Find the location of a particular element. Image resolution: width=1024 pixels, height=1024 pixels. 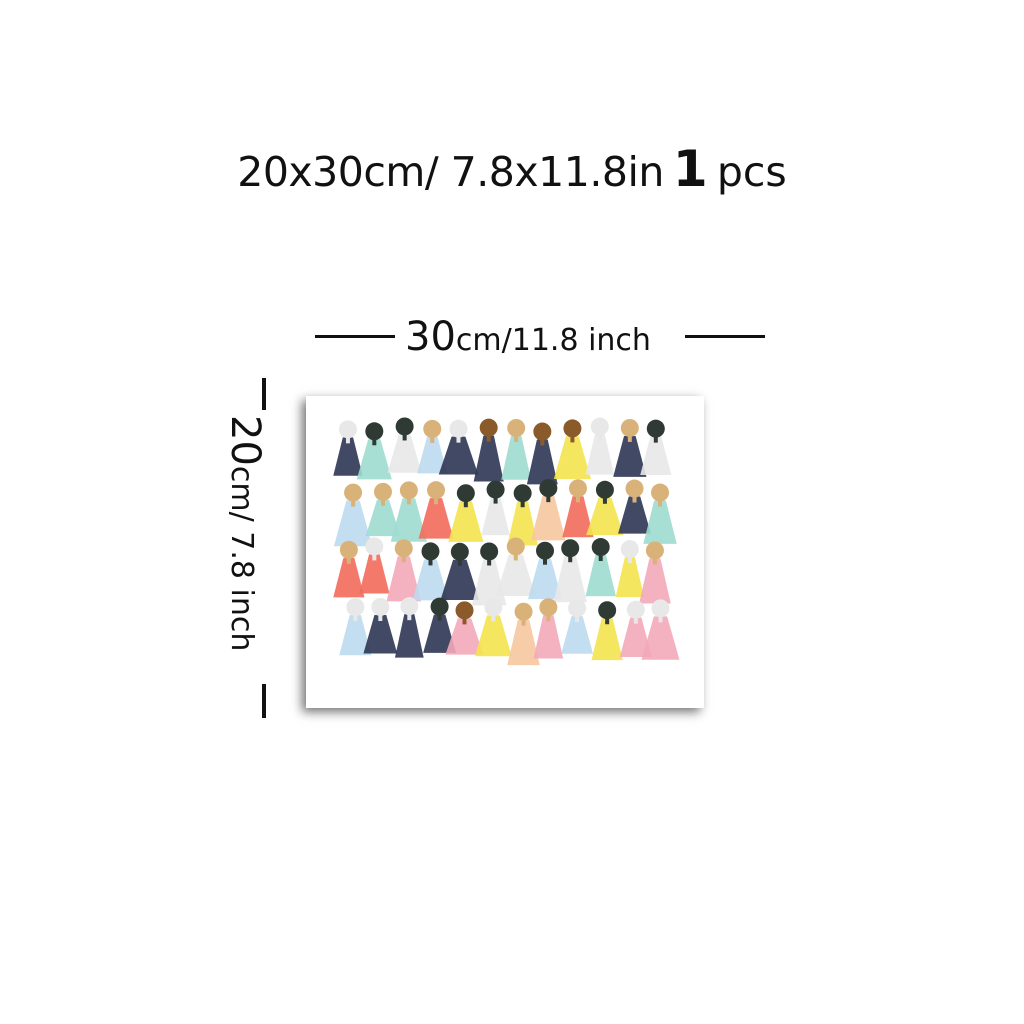

figures-artwork is located at coordinates (506, 541).